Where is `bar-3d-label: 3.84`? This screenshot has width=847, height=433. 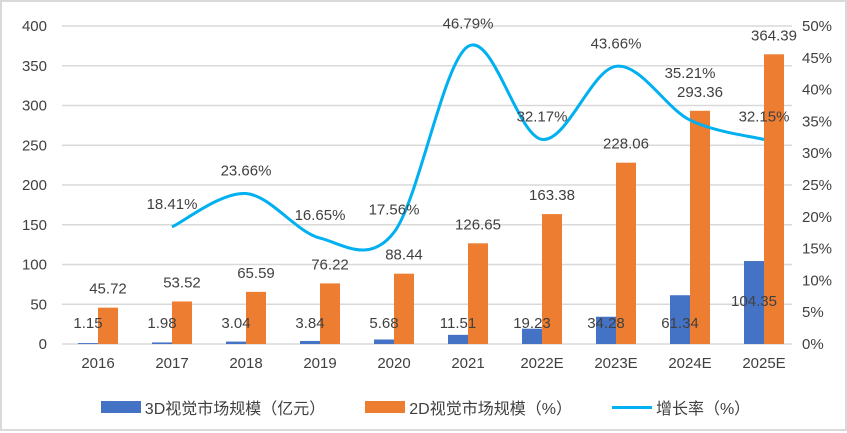 bar-3d-label: 3.84 is located at coordinates (309, 323).